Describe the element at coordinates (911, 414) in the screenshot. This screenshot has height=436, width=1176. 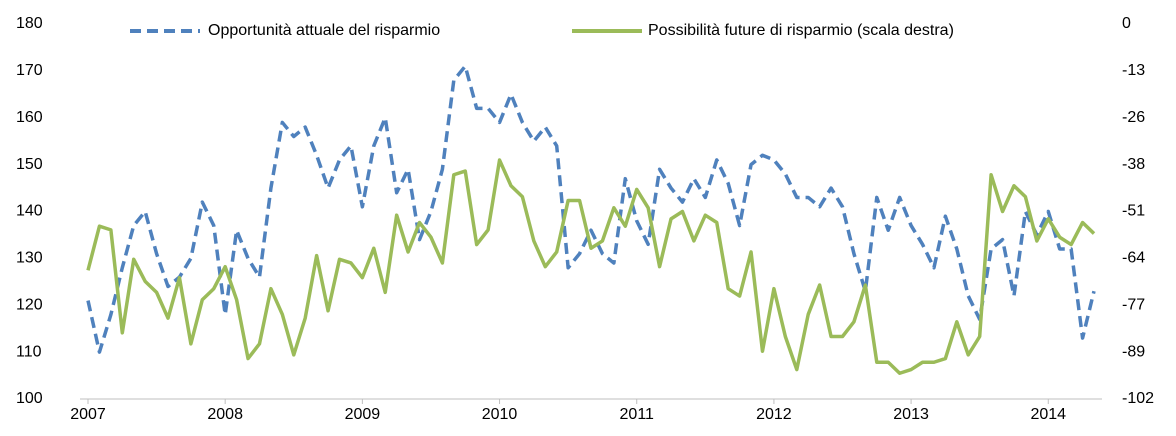
I see `x-tick-label: 2013` at that location.